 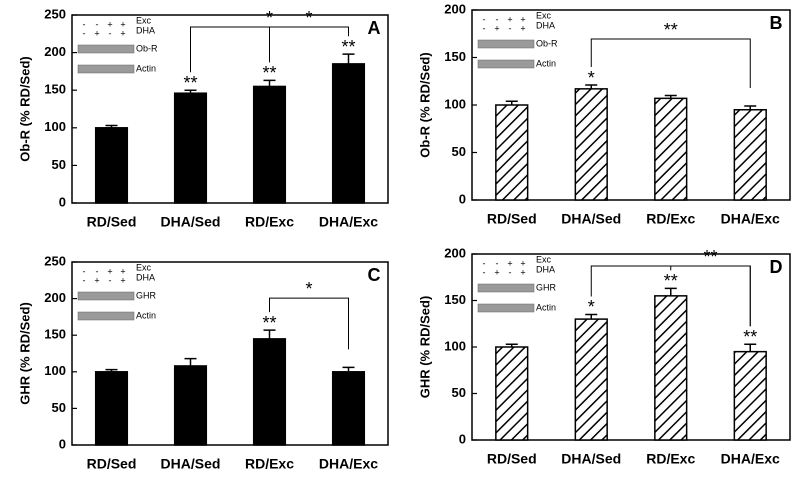 What do you see at coordinates (348, 222) in the screenshot?
I see `x-tick-label: DHA/Exc` at bounding box center [348, 222].